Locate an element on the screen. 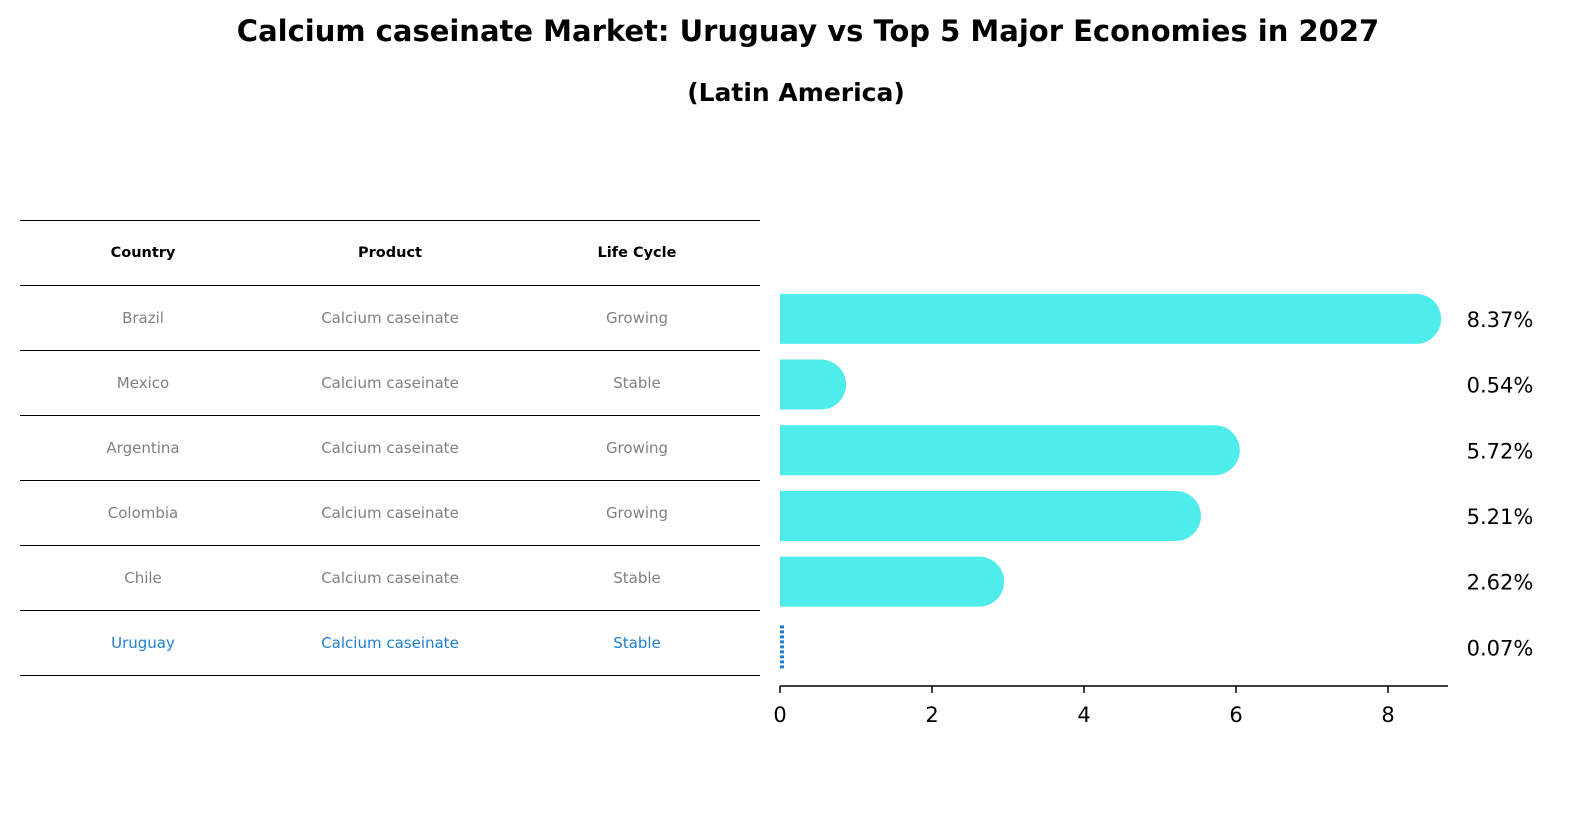 This screenshot has height=823, width=1592. bar-chile is located at coordinates (892, 581).